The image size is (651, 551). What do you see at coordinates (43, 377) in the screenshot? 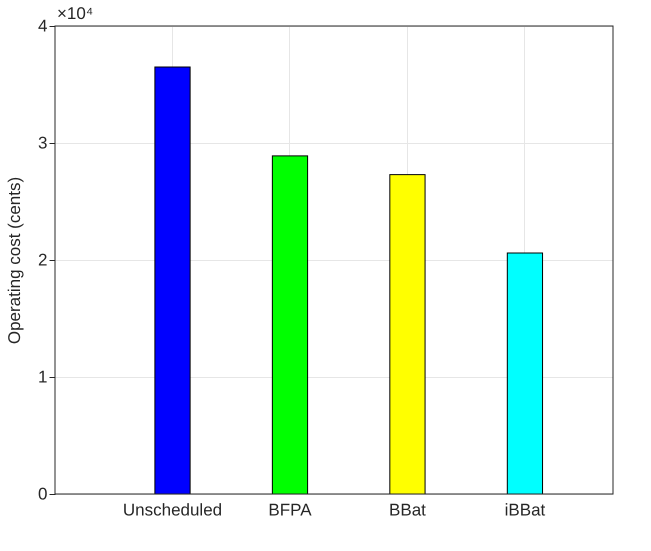
I see `y-tick-label: 1` at bounding box center [43, 377].